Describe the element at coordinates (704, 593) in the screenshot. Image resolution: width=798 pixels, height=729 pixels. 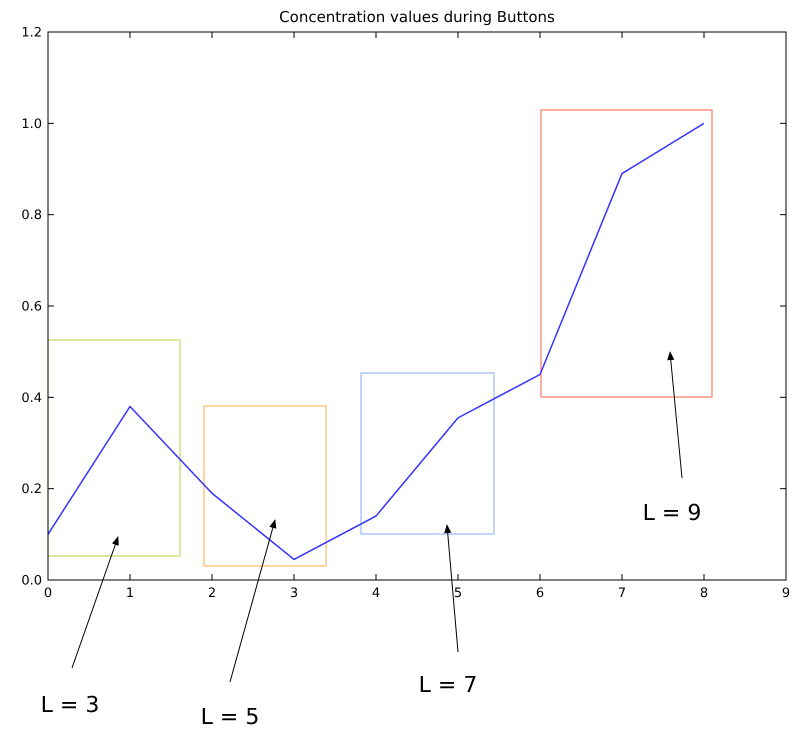
I see `x-tick-label: 8` at that location.